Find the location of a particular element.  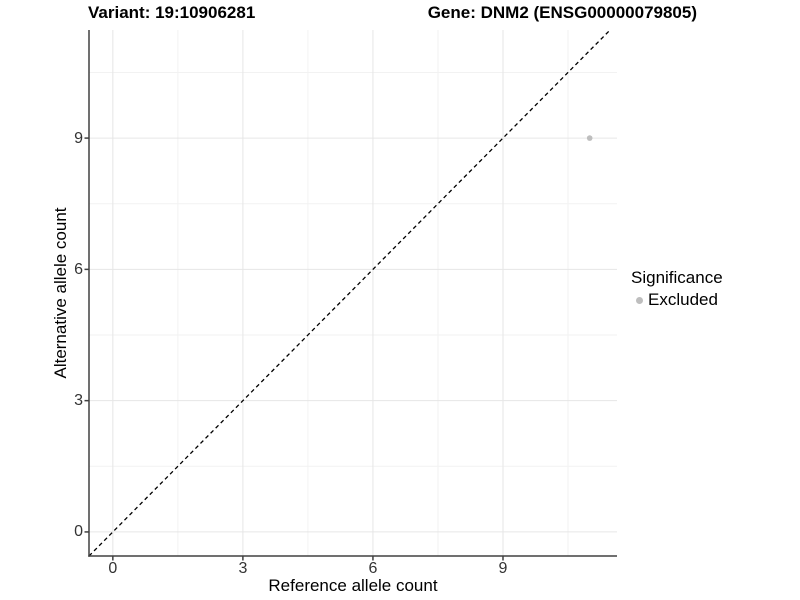

x-tick-label: 3 is located at coordinates (243, 568).